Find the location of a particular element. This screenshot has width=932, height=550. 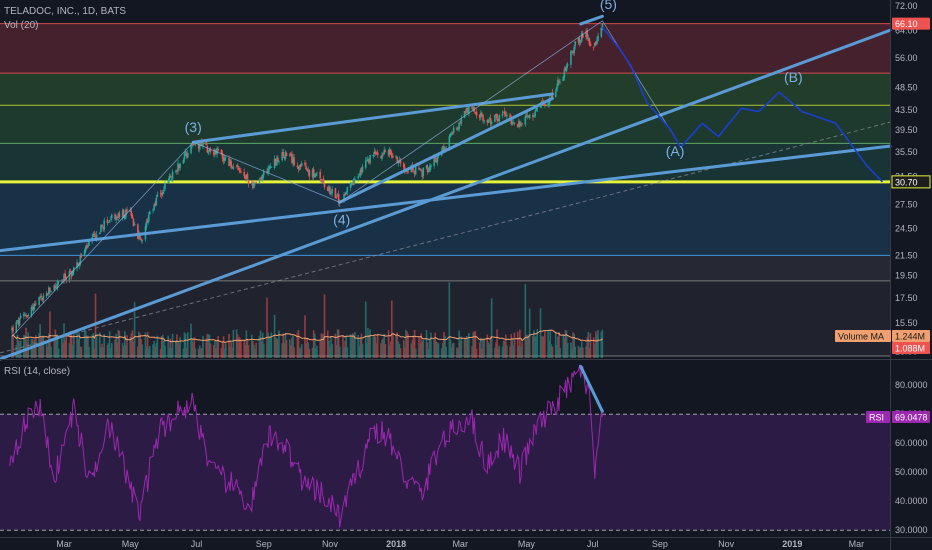

rsi-name-badge: RSI is located at coordinates (876, 417).